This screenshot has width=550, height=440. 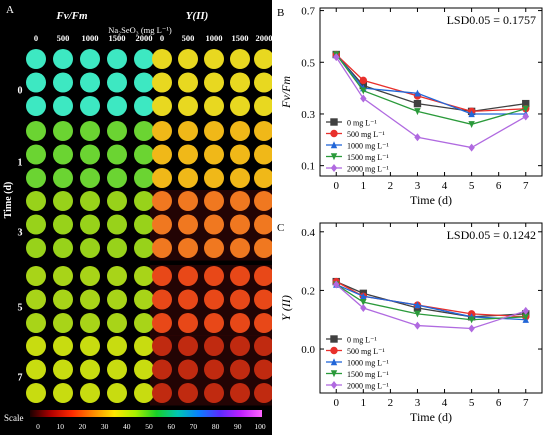 I want to click on dose-label-left: 1500, so click(x=117, y=38).